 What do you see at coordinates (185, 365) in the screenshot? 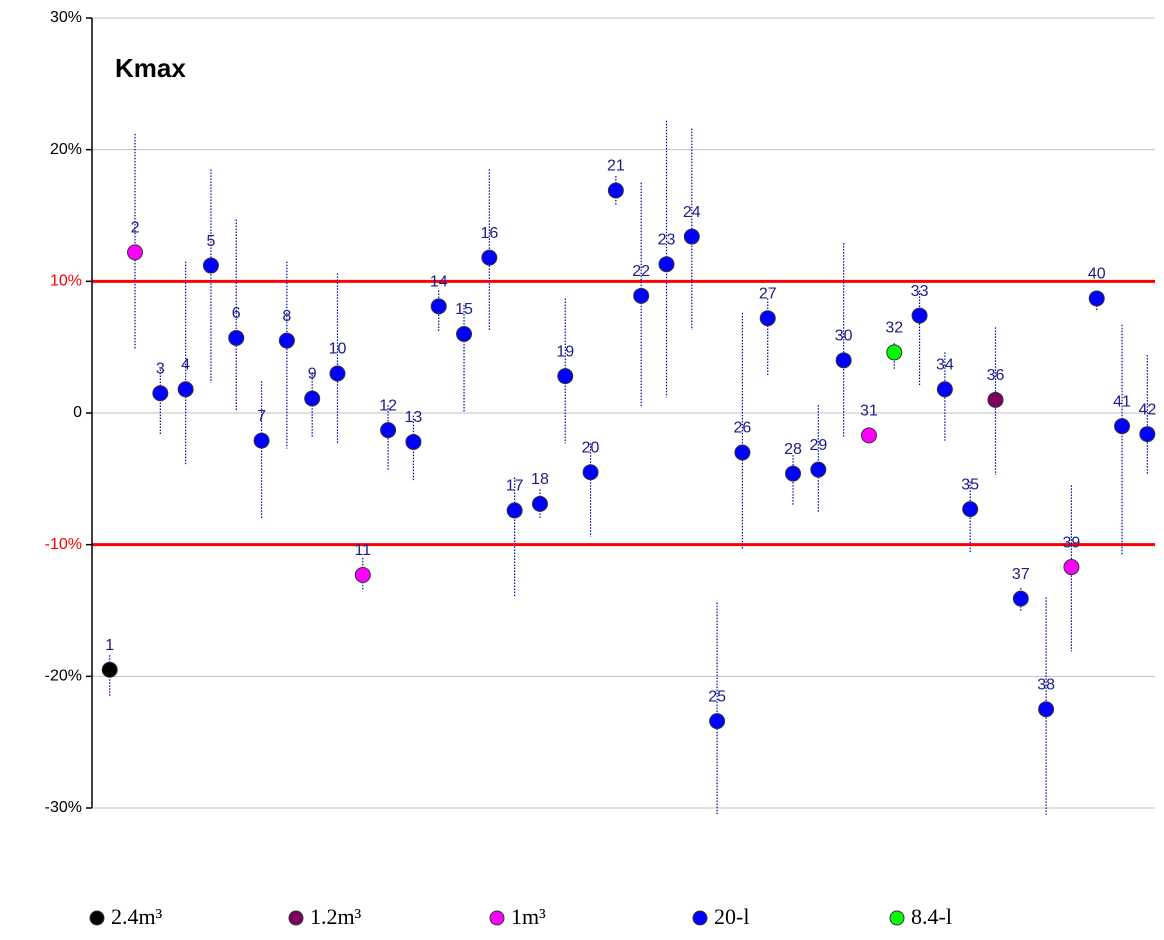
I see `point-label: 4` at bounding box center [185, 365].